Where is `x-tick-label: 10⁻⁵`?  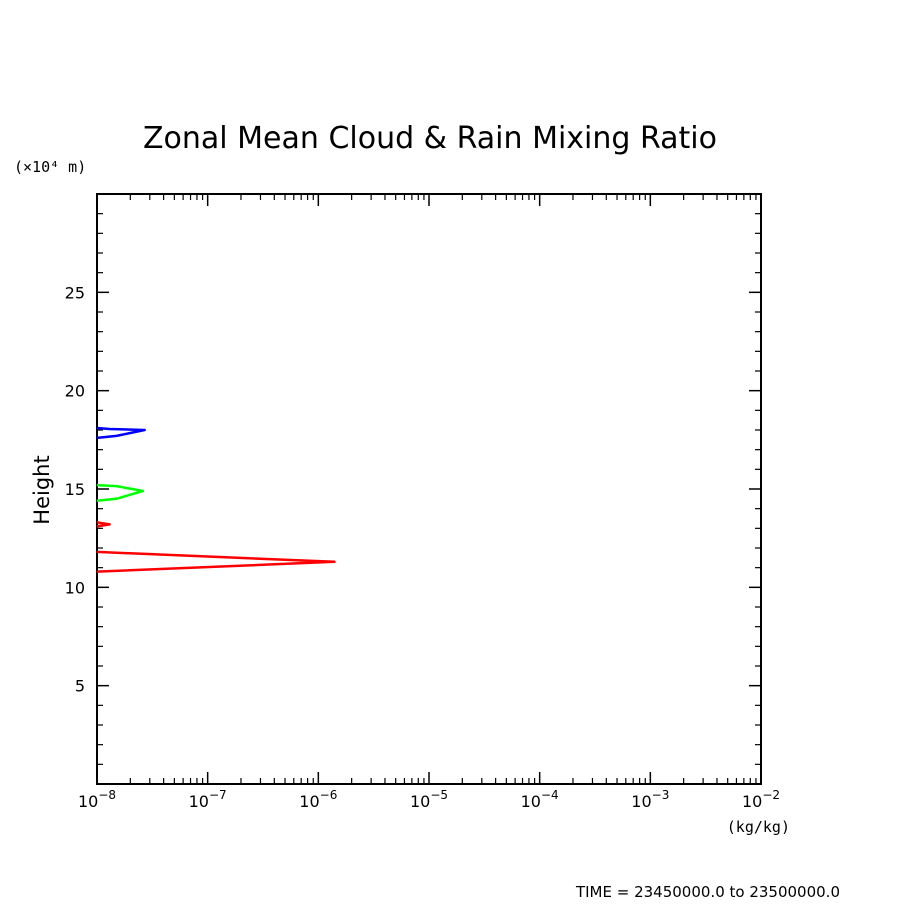
x-tick-label: 10⁻⁵ is located at coordinates (429, 799).